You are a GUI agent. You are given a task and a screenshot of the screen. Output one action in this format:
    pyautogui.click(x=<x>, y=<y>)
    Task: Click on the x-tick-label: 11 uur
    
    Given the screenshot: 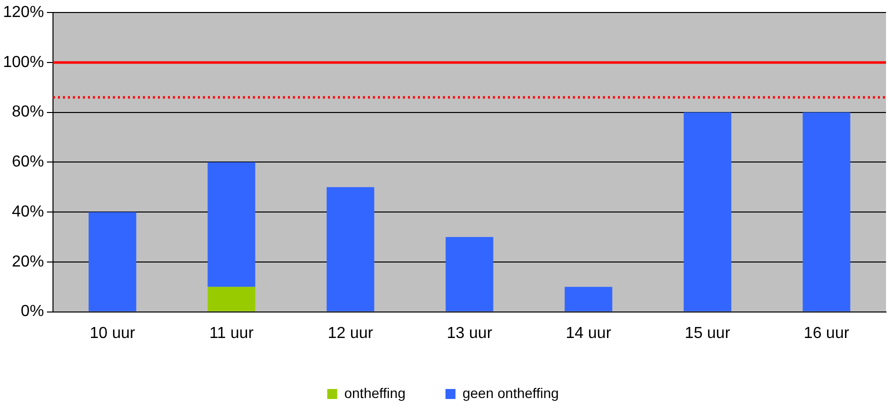 What is the action you would take?
    pyautogui.click(x=231, y=333)
    